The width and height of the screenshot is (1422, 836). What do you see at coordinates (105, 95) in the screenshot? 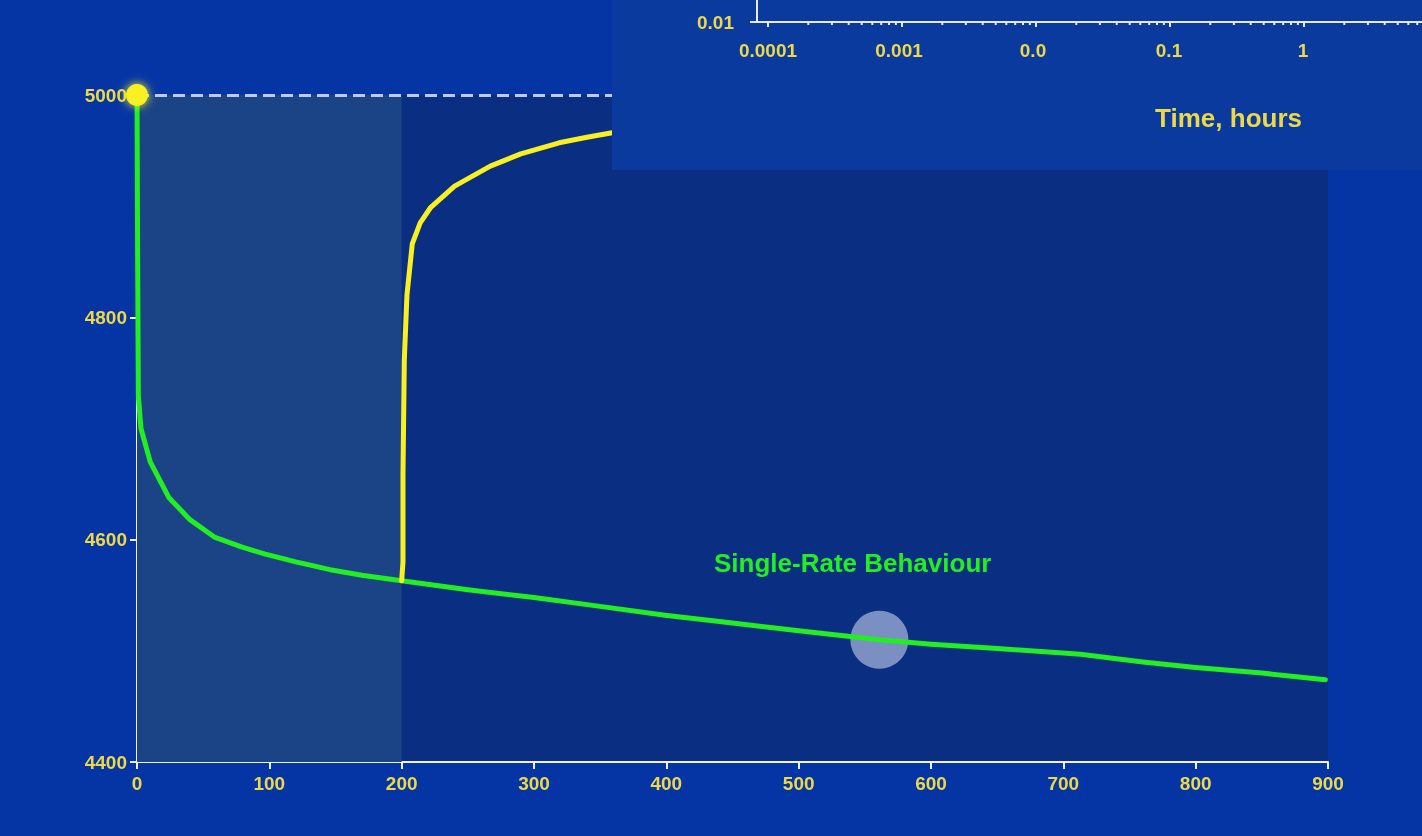
I see `y-tick-label: 5000` at bounding box center [105, 95].